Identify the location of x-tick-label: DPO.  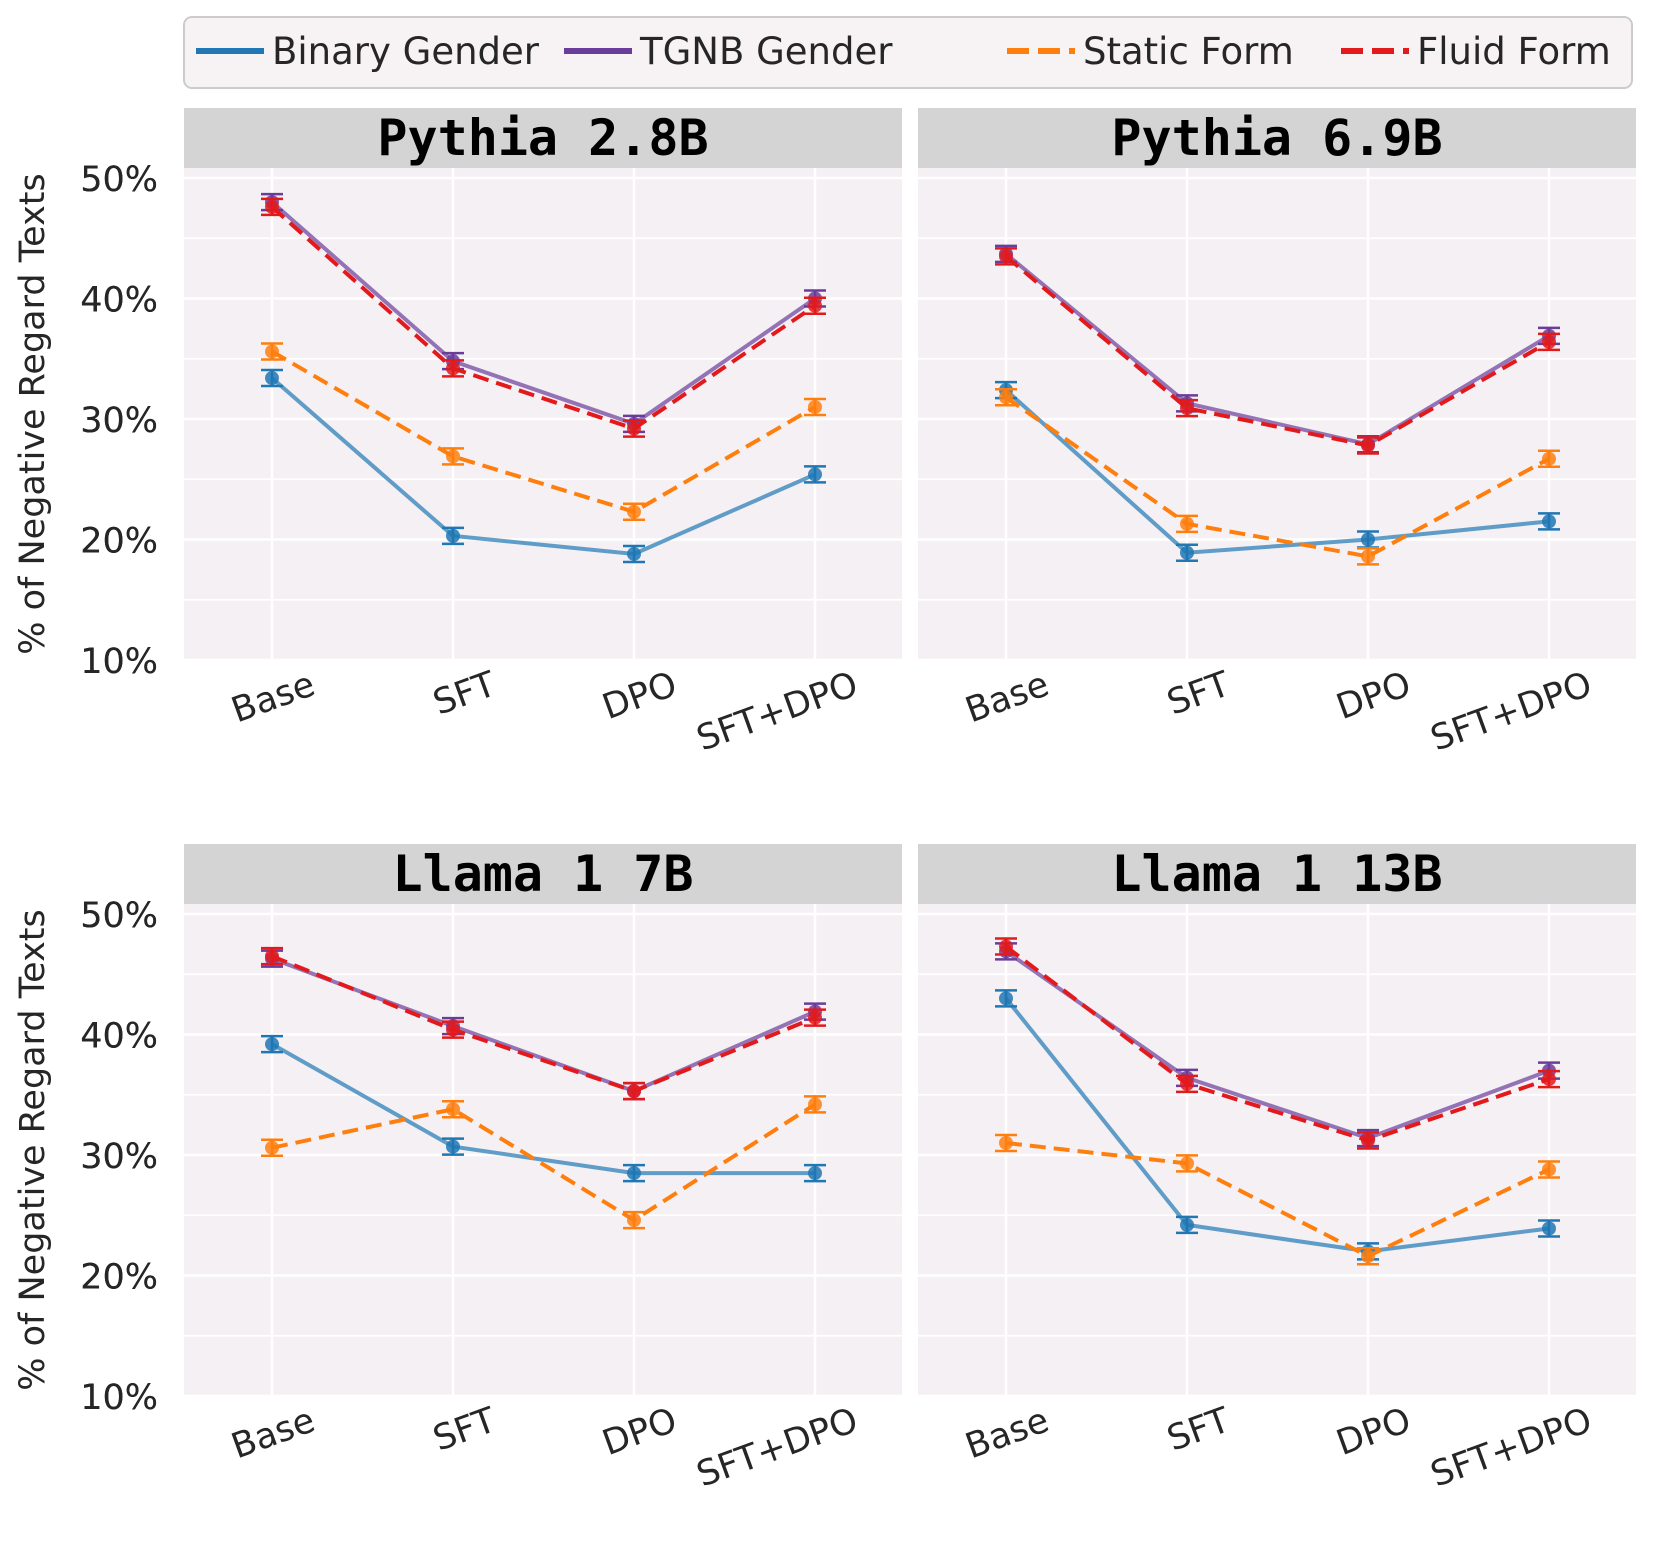
(1373, 695).